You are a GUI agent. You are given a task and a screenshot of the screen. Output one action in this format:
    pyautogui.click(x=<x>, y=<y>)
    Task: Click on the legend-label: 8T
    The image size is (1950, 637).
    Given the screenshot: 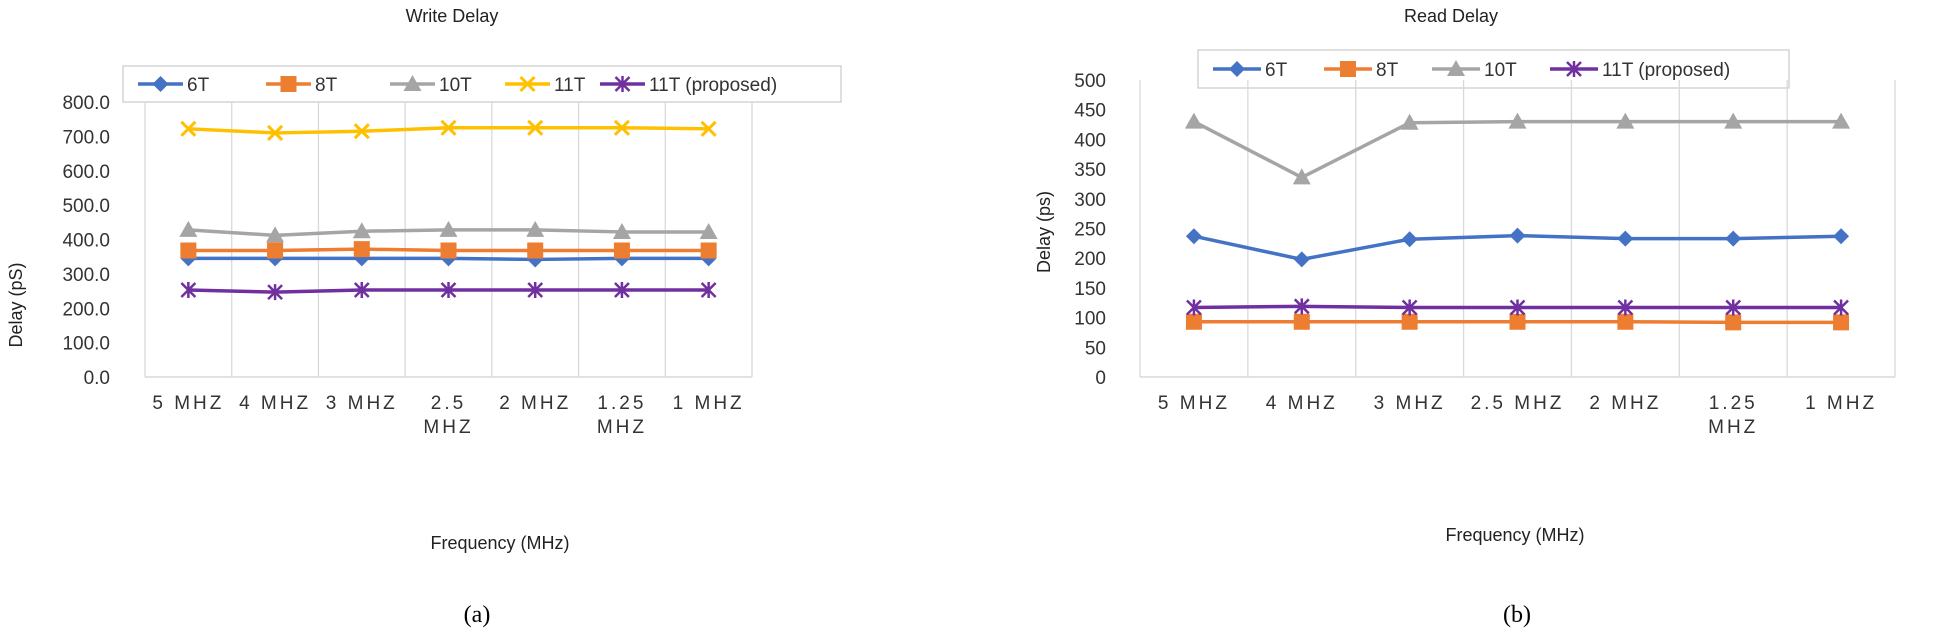 What is the action you would take?
    pyautogui.click(x=326, y=85)
    